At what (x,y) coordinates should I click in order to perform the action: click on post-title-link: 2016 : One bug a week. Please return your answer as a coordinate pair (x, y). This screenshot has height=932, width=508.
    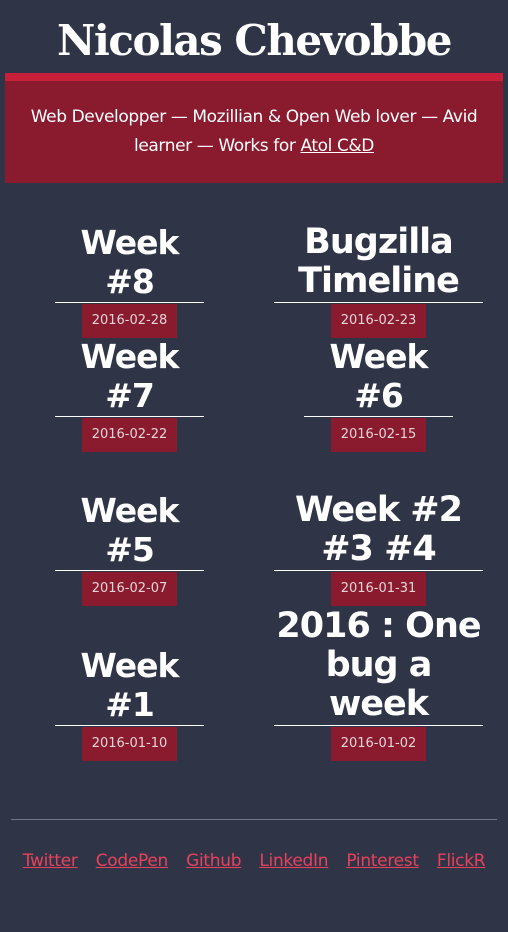
    Looking at the image, I should click on (378, 666).